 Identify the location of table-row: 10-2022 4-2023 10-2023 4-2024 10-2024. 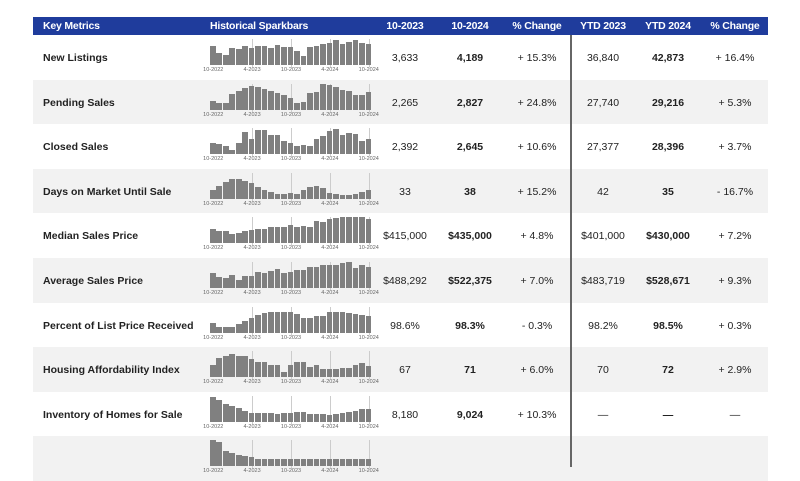
(400, 458).